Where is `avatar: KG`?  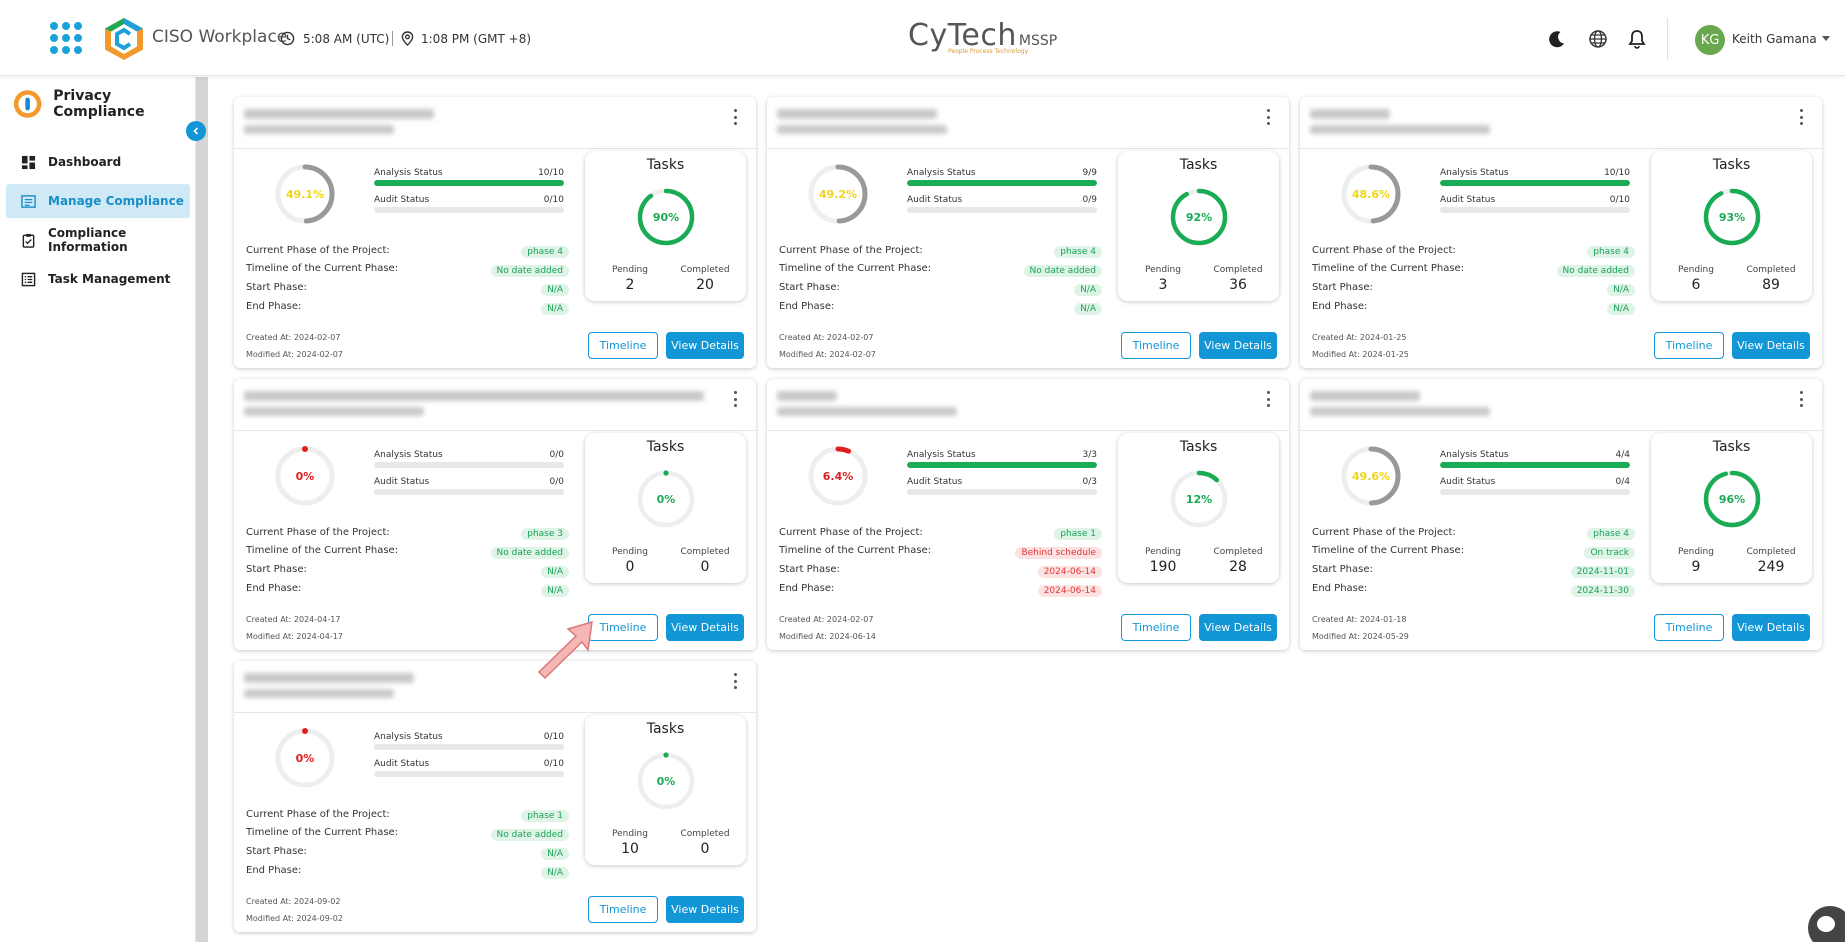 avatar: KG is located at coordinates (1710, 40).